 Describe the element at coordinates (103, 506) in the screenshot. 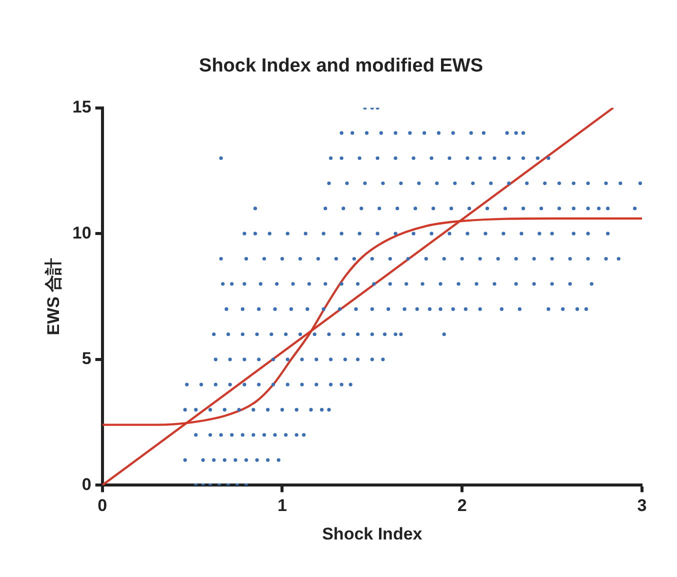

I see `x-tick-label: 0` at that location.